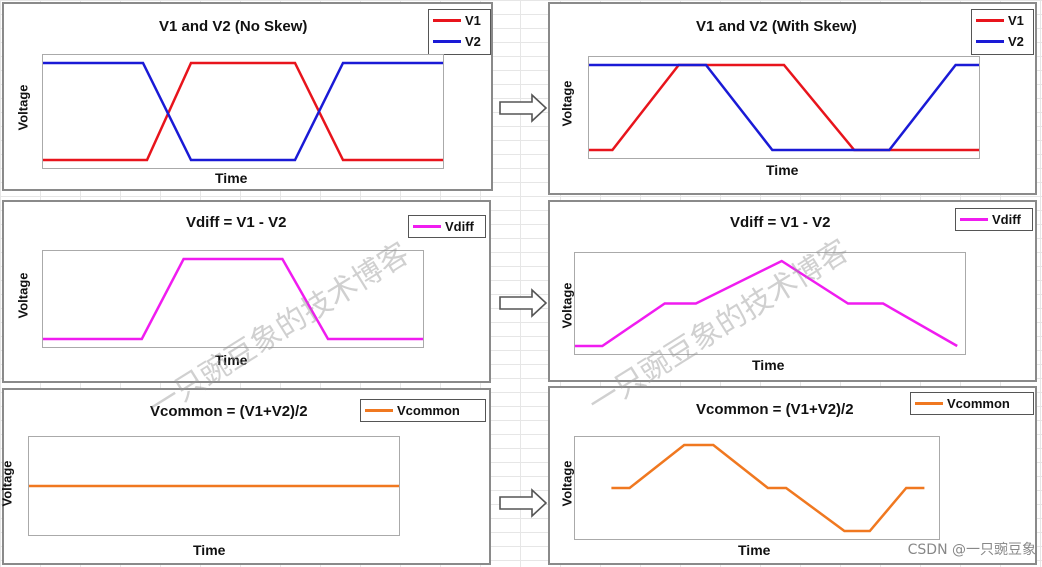  I want to click on chart-panel-vcommon-with-skew: Vcommon = (V1+V2)/2 Vcommon Voltage Time, so click(792, 475).